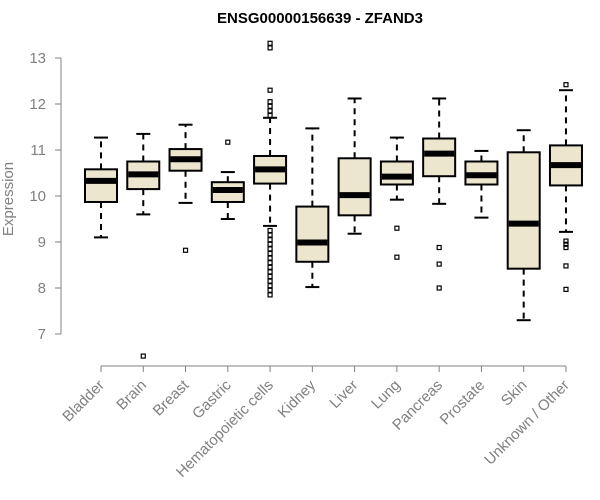 The height and width of the screenshot is (500, 600). I want to click on y-axis-label: Expression, so click(8, 199).